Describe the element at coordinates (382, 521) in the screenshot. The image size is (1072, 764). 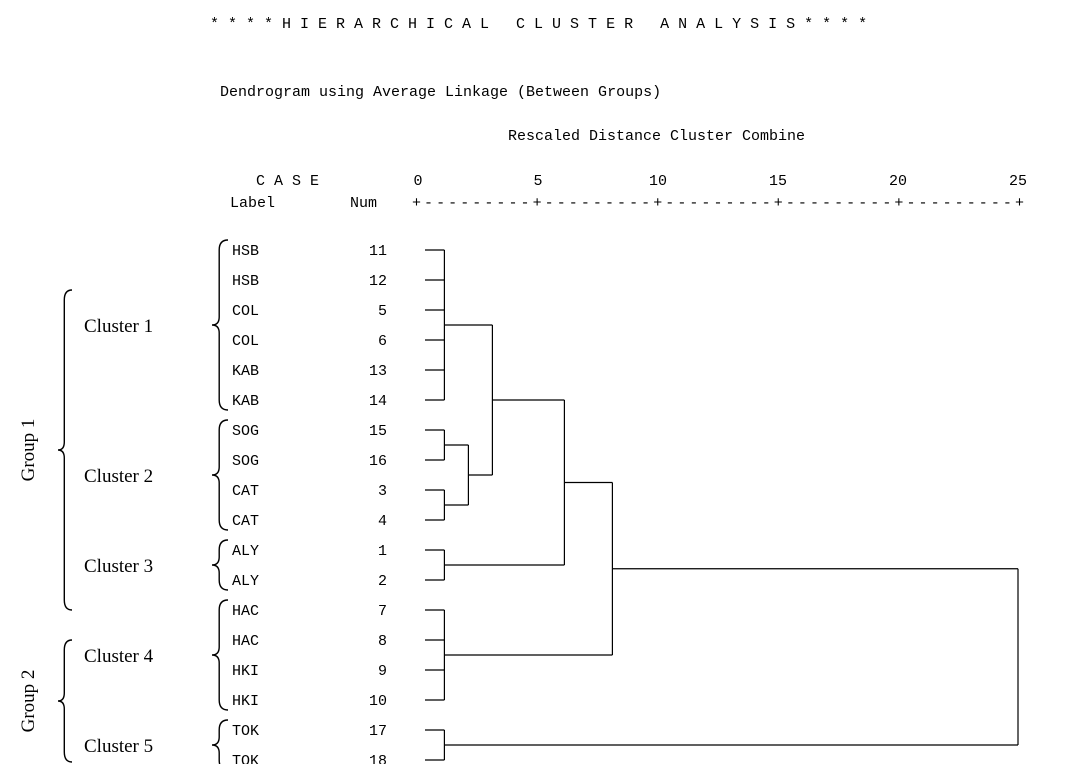
I see `leaf-num: 4` at that location.